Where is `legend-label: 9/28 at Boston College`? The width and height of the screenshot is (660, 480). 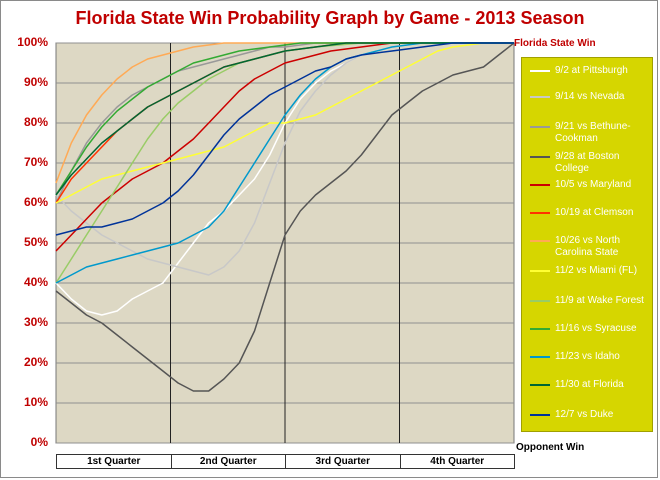 legend-label: 9/28 at Boston College is located at coordinates (587, 162).